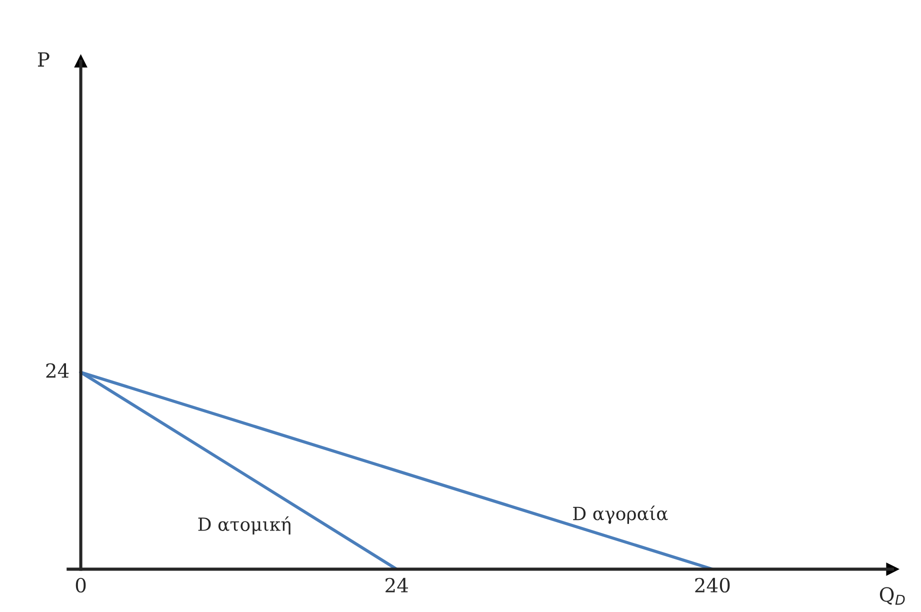 Image resolution: width=921 pixels, height=612 pixels. What do you see at coordinates (44, 59) in the screenshot?
I see `text: P` at bounding box center [44, 59].